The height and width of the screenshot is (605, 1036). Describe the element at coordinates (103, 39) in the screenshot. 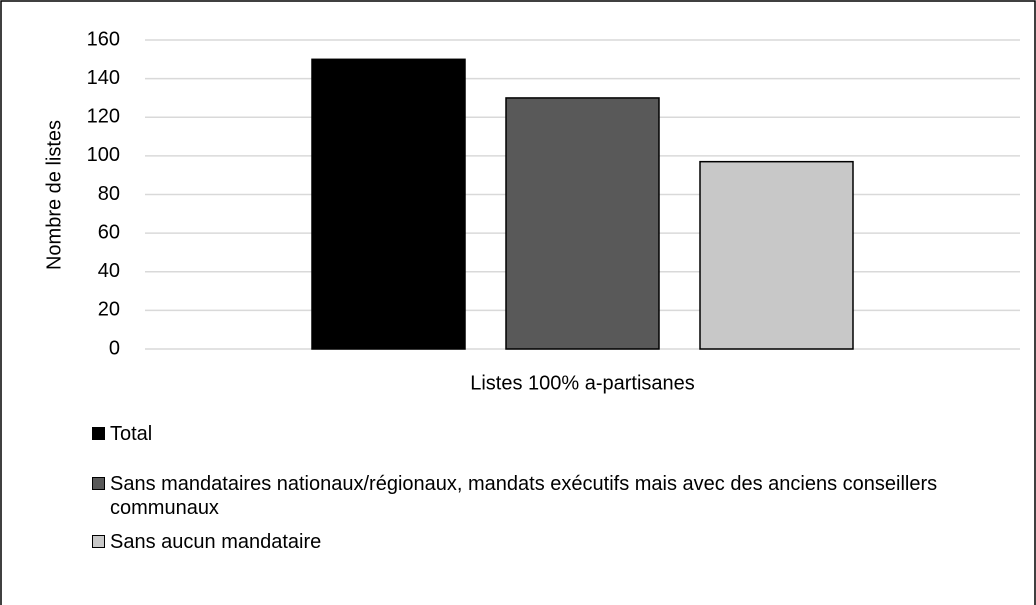

I see `y-tick-label: 160` at that location.